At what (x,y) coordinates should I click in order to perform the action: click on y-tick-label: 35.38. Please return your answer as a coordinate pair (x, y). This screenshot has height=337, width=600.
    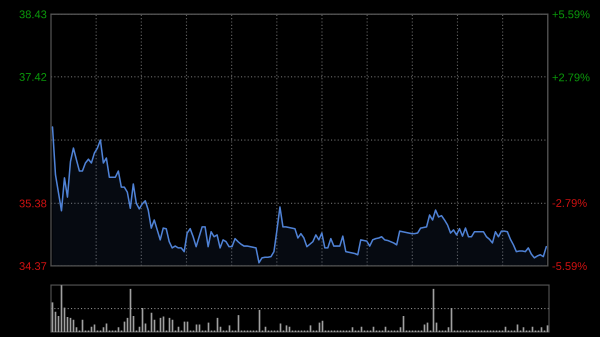
    Looking at the image, I should click on (32, 204).